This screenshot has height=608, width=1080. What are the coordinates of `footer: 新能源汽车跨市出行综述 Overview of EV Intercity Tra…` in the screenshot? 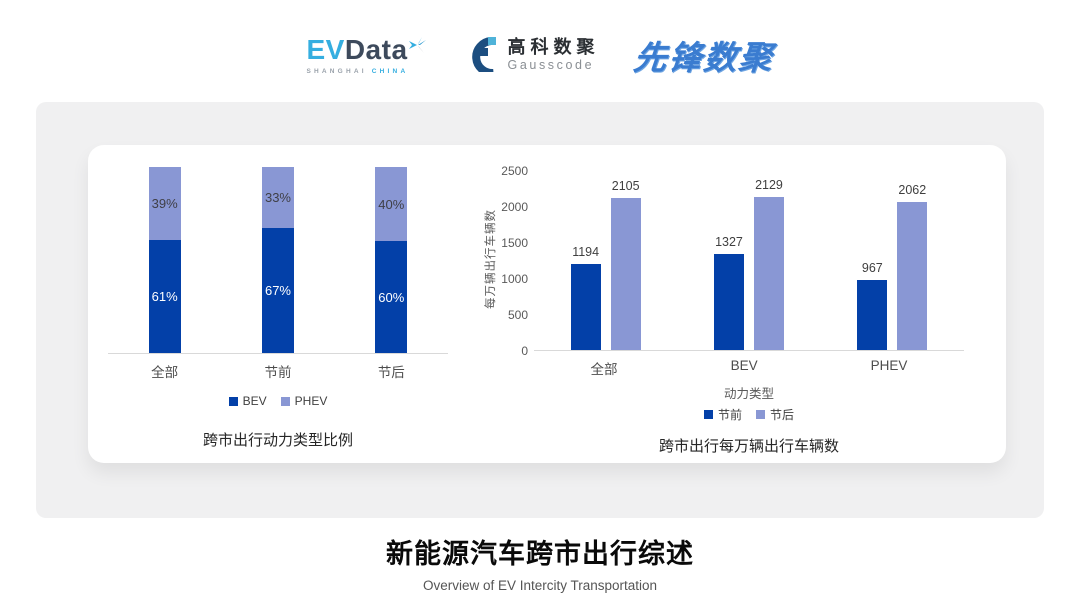 It's located at (540, 562).